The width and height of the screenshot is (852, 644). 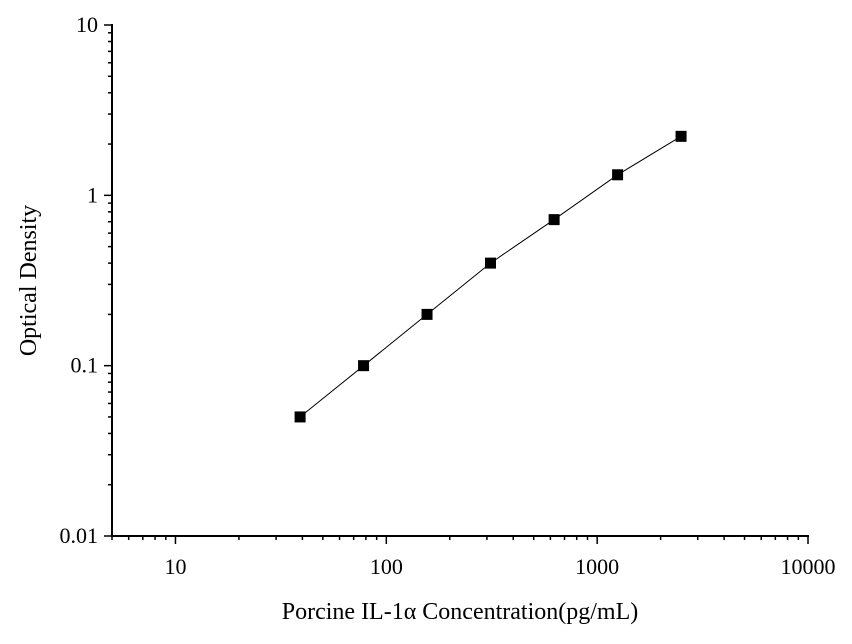 I want to click on y-tick-label: 10, so click(x=87, y=24).